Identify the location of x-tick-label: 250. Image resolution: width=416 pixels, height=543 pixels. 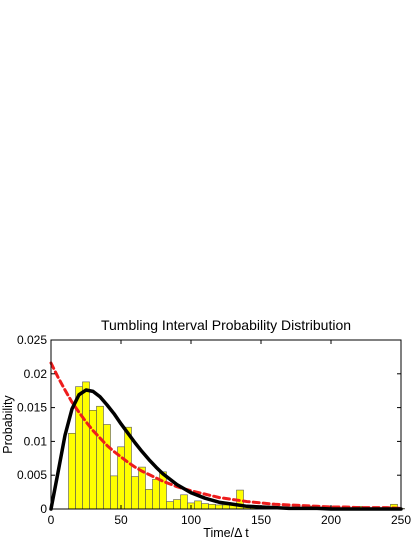
(401, 520).